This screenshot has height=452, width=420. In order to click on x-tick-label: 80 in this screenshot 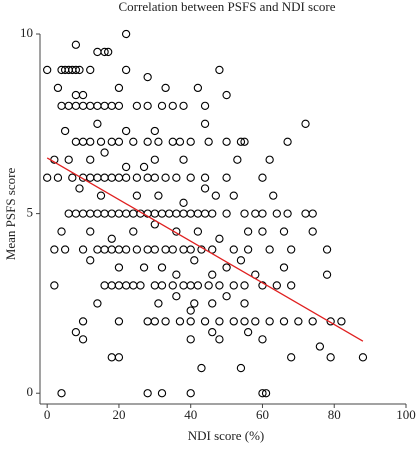, I will do `click(334, 414)`.